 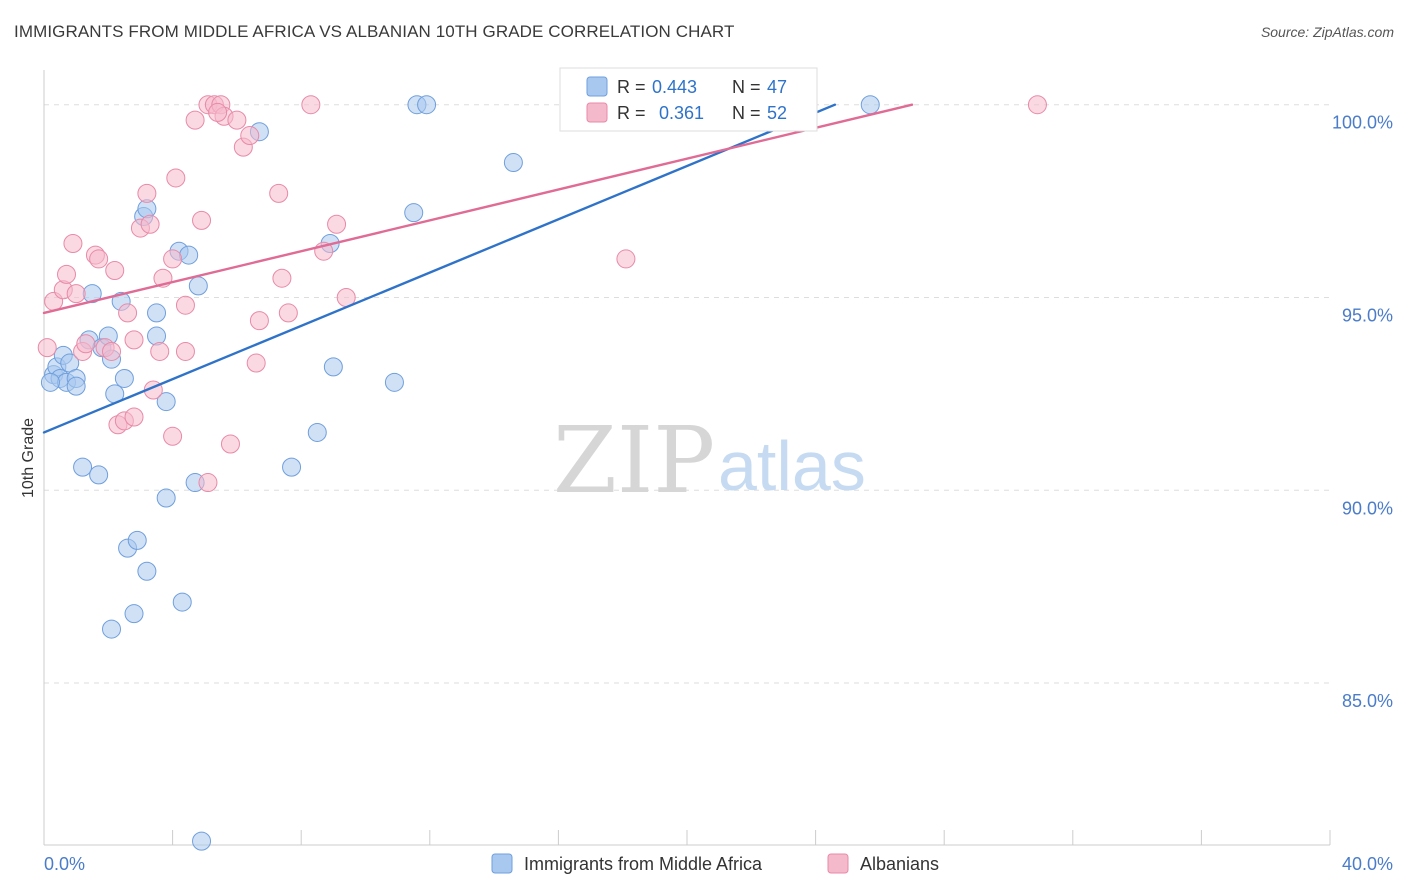 I want to click on stats-pink-r-label: R =, so click(x=631, y=113).